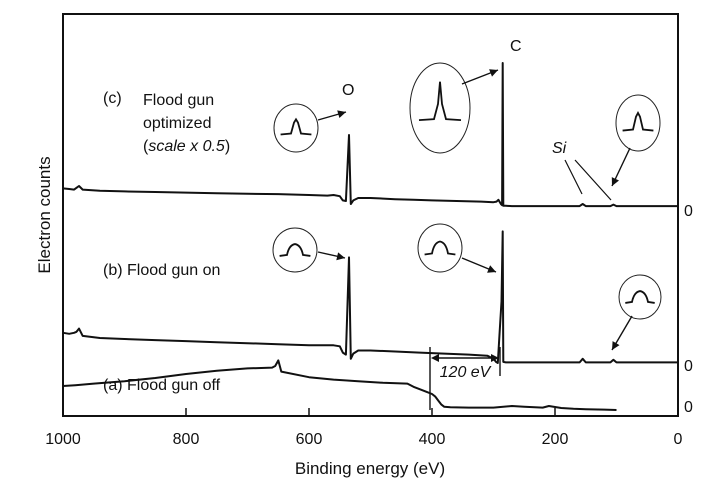  Describe the element at coordinates (44, 214) in the screenshot. I see `y-axis-label: Electron counts` at that location.